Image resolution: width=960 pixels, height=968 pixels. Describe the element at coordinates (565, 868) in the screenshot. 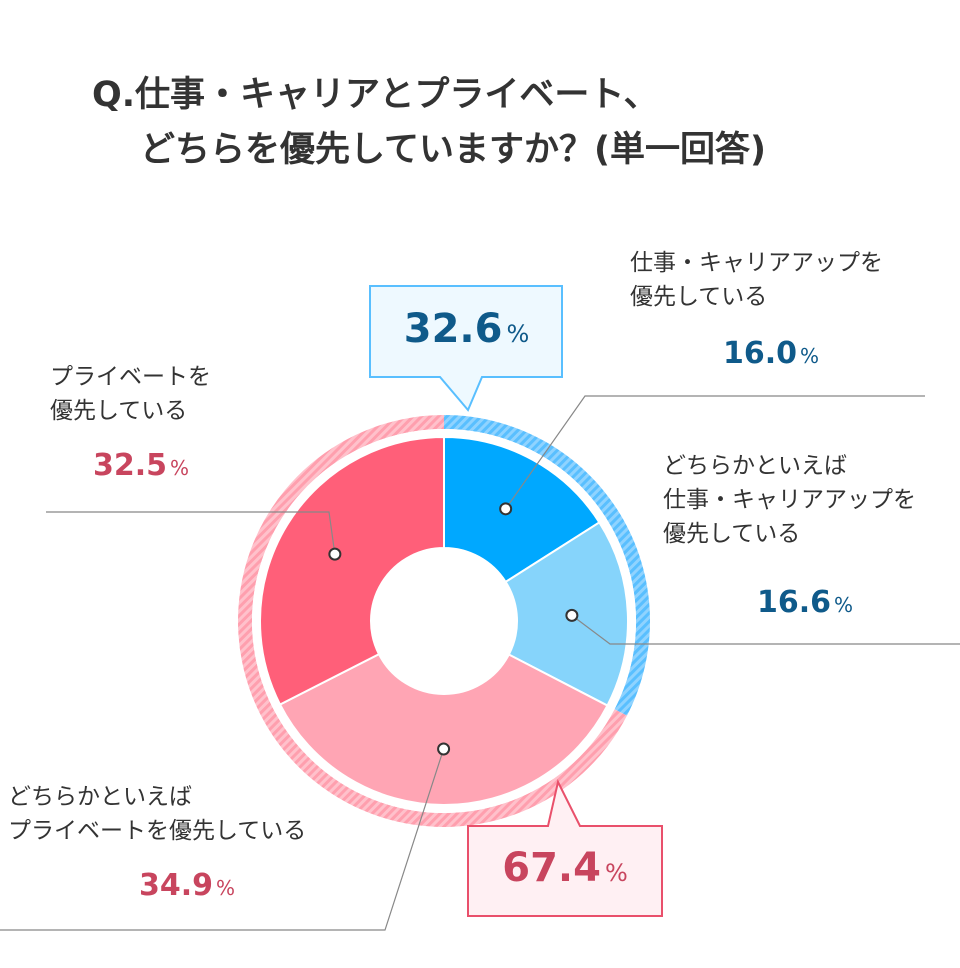

I see `callout-private-total: 67.4%` at that location.